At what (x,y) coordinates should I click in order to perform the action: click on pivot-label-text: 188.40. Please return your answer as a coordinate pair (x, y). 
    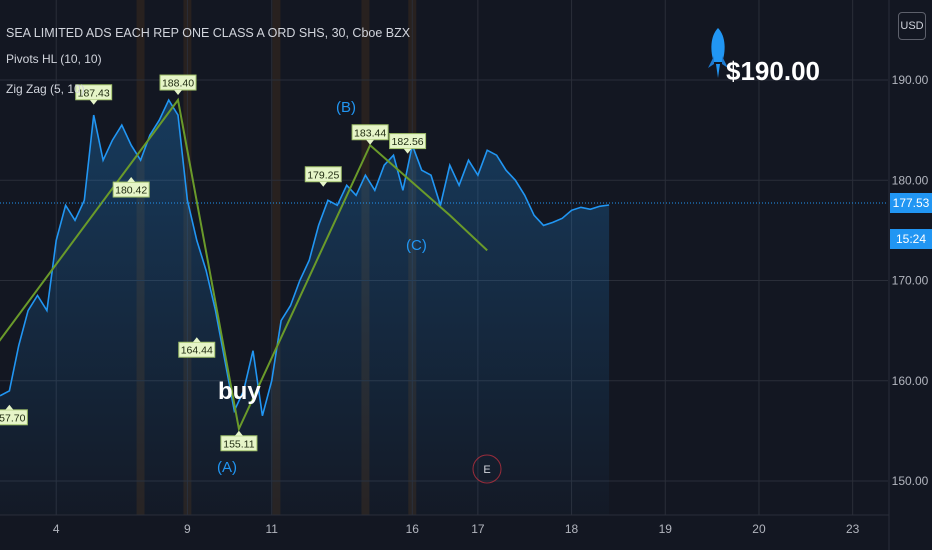
    Looking at the image, I should click on (178, 84).